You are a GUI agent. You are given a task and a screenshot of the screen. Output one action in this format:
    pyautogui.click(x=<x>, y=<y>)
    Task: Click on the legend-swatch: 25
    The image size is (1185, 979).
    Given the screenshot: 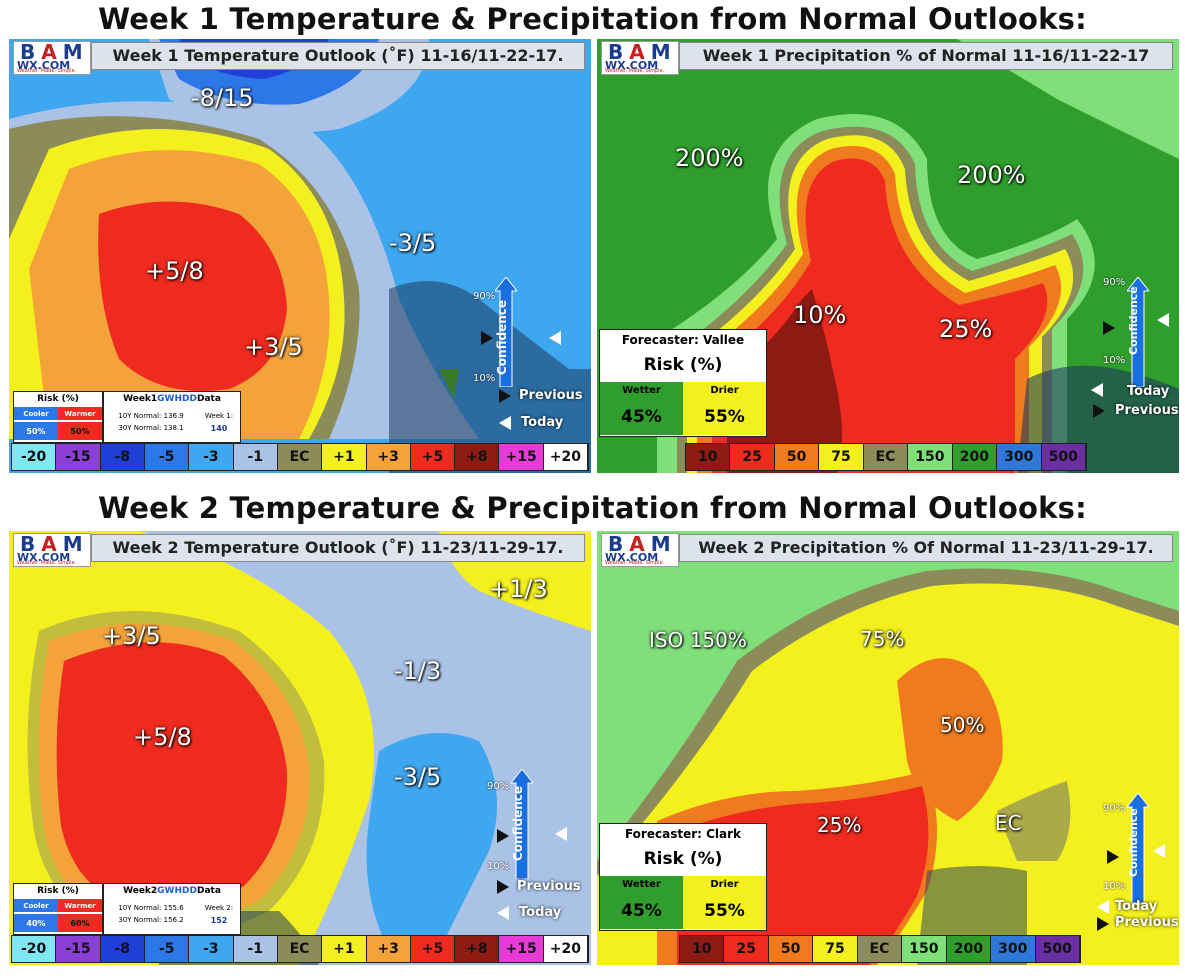 What is the action you would take?
    pyautogui.click(x=746, y=949)
    